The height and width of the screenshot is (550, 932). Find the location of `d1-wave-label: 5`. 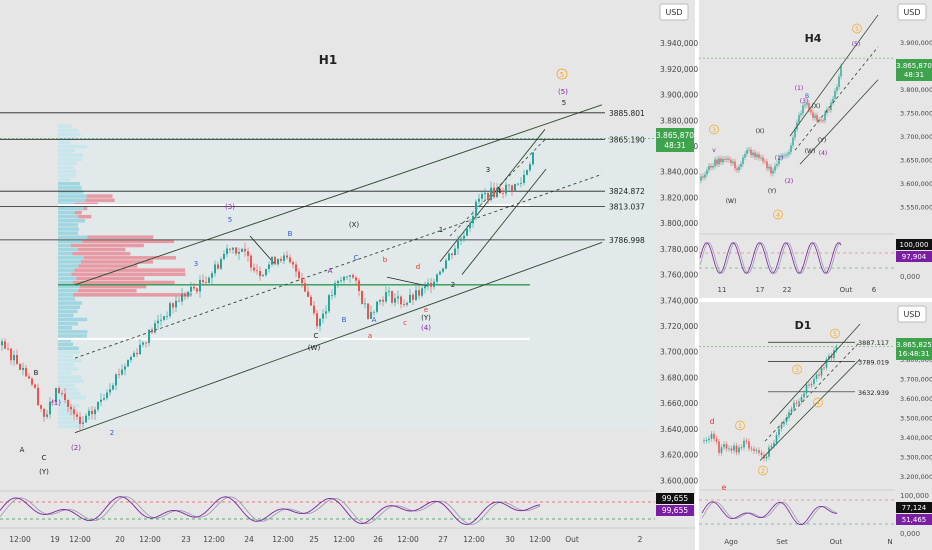

d1-wave-label: 5 is located at coordinates (835, 334).